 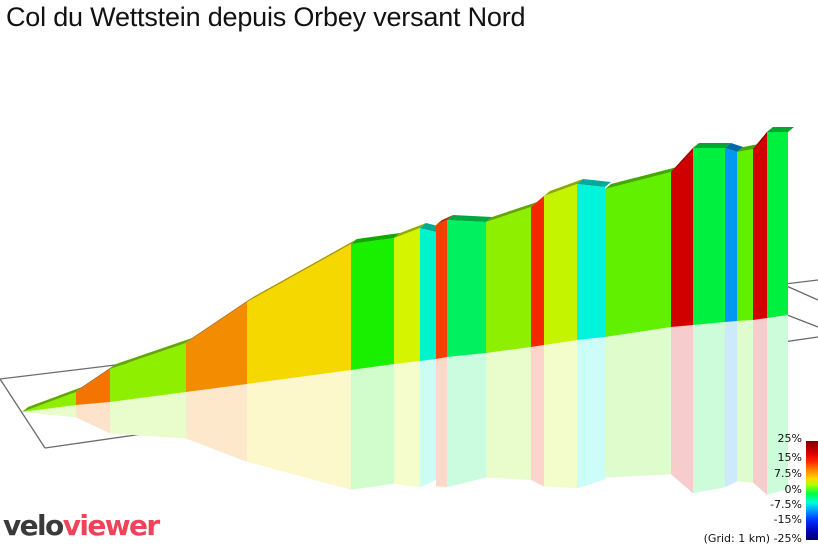 I want to click on legend-label-neg-7-5: -7.5%, so click(x=786, y=504).